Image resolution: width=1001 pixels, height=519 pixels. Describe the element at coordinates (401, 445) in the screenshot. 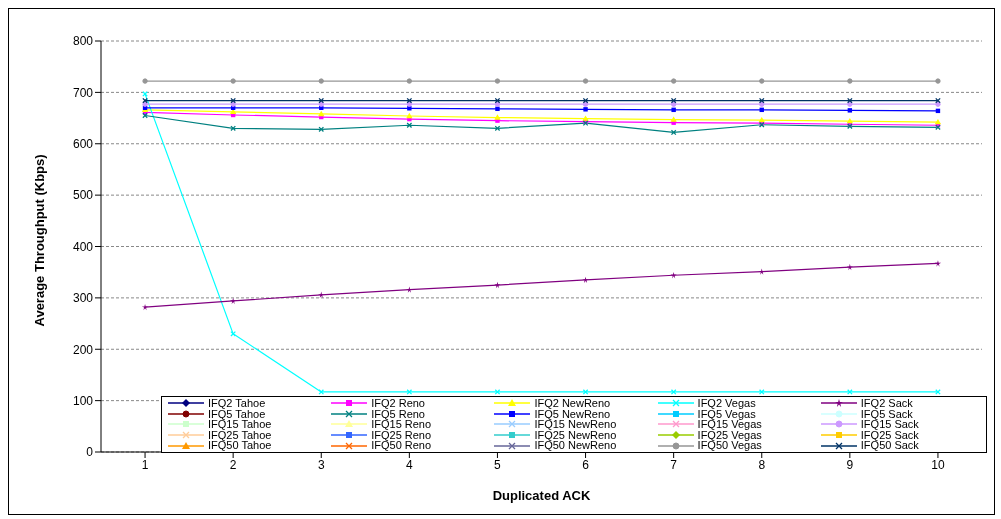

I see `legend-label: IFQ50 Reno` at that location.